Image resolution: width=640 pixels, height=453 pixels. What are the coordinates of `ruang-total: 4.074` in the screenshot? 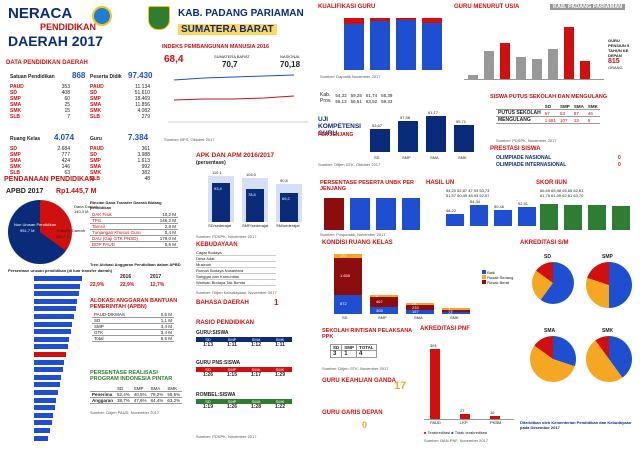 It's located at (64, 137).